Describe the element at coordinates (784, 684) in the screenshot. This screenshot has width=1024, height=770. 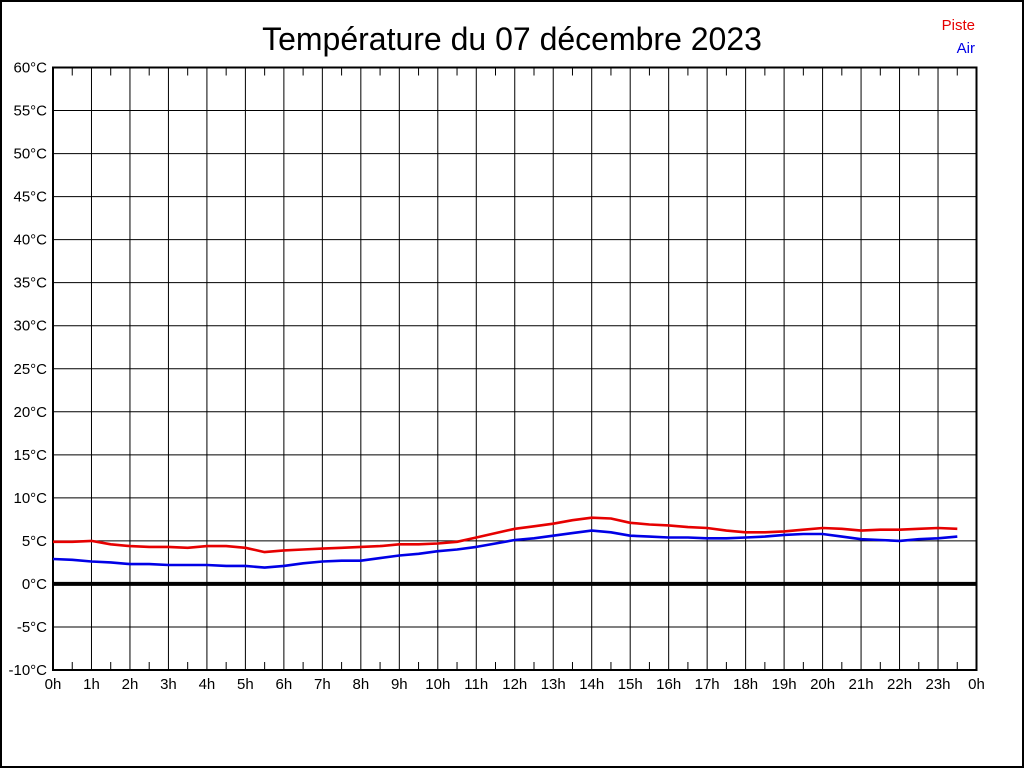
I see `x-tick-label: 19h` at that location.